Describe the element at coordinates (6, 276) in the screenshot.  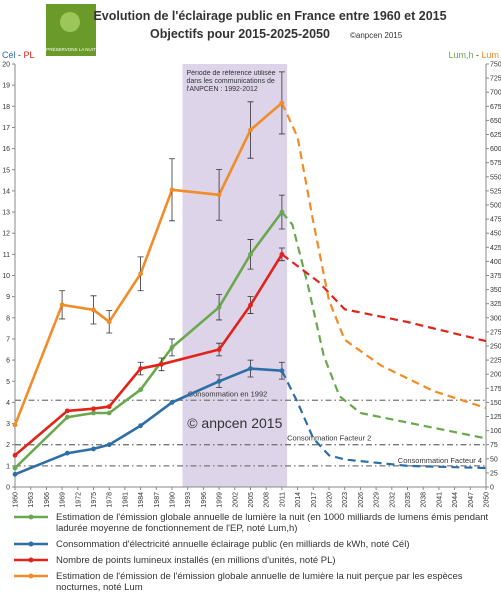
I see `y-tick-label: 10` at that location.